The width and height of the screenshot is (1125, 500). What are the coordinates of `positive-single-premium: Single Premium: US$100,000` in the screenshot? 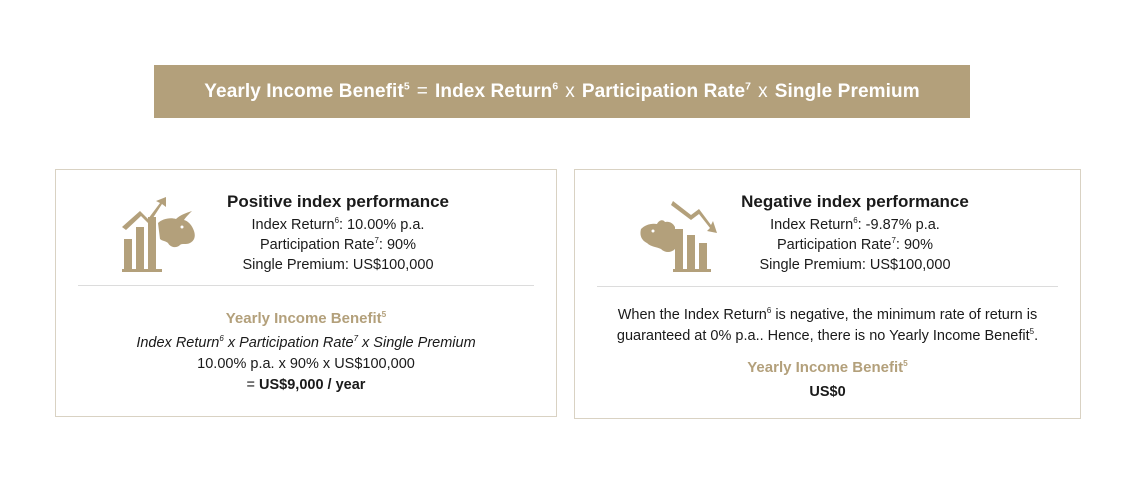 It's located at (338, 265).